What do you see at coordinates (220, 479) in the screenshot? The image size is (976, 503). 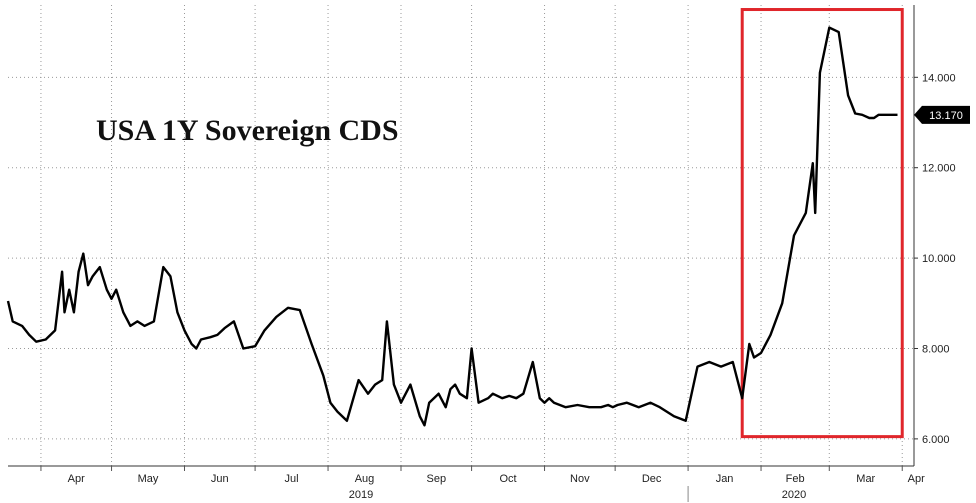 I see `x-month-label: Jun` at bounding box center [220, 479].